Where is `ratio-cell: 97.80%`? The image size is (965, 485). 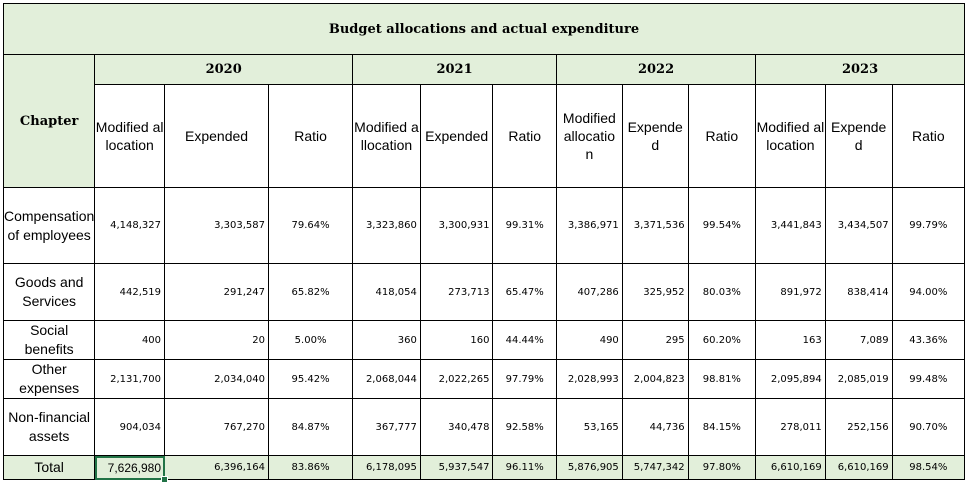 ratio-cell: 97.80% is located at coordinates (722, 467).